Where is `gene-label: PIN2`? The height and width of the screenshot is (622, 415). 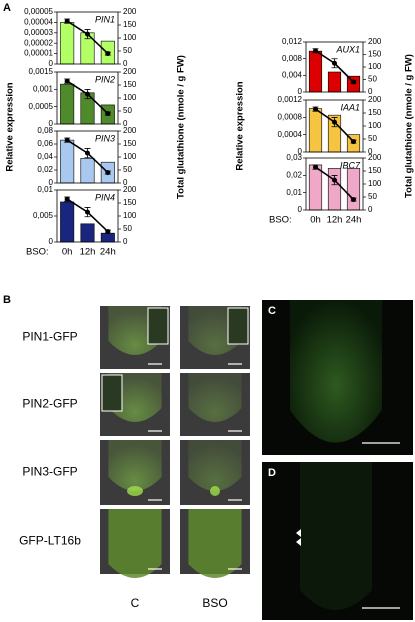
gene-label: PIN2 is located at coordinates (105, 79).